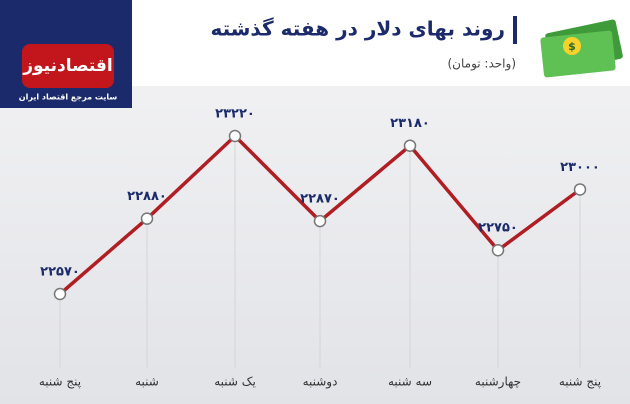 The image size is (630, 404). What do you see at coordinates (410, 382) in the screenshot?
I see `x-tick-label: سه شنبه` at bounding box center [410, 382].